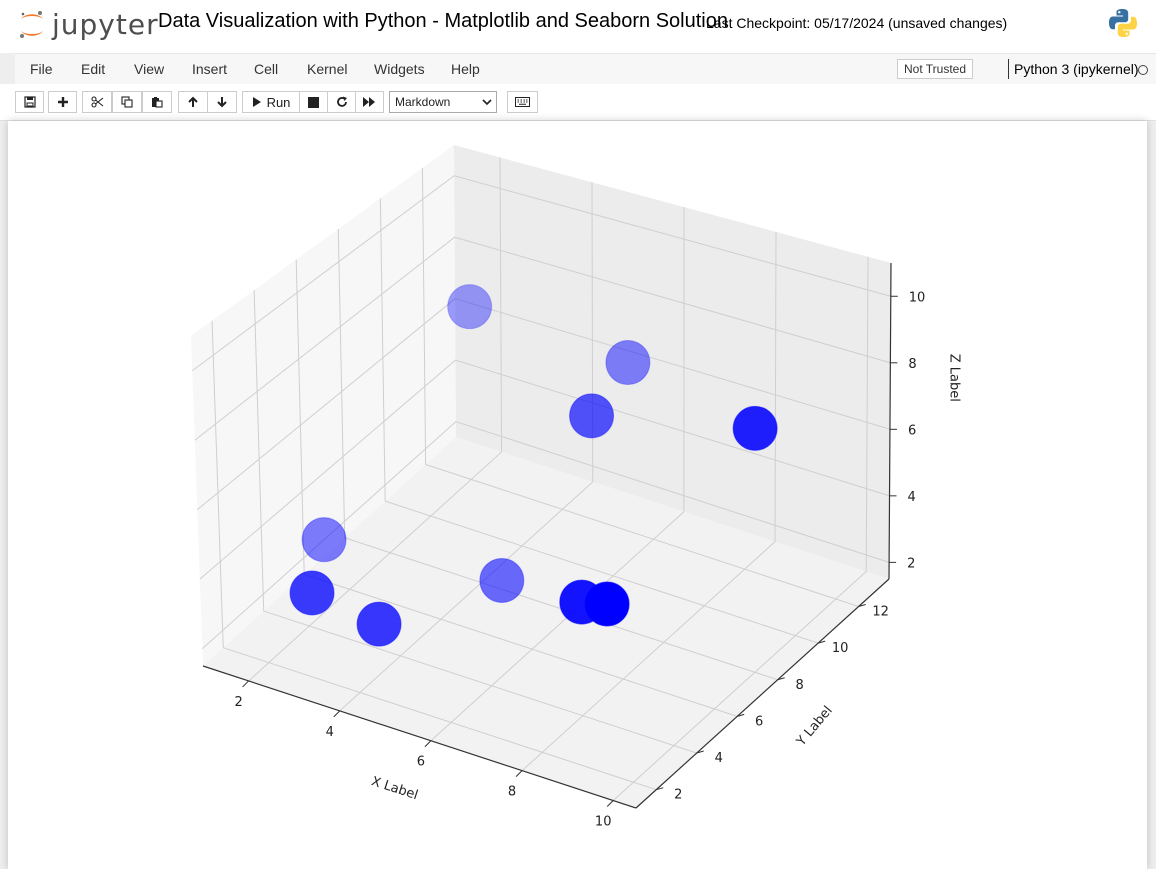  Describe the element at coordinates (1073, 69) in the screenshot. I see `kernel-name: Python 3 (ipykernel)` at that location.